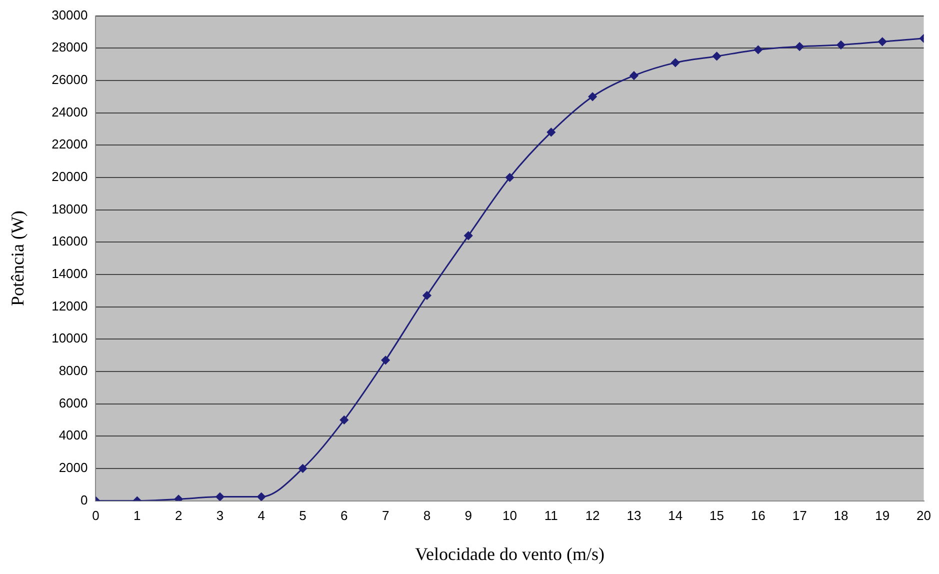  What do you see at coordinates (70, 208) in the screenshot?
I see `y-tick-label: 18000` at bounding box center [70, 208].